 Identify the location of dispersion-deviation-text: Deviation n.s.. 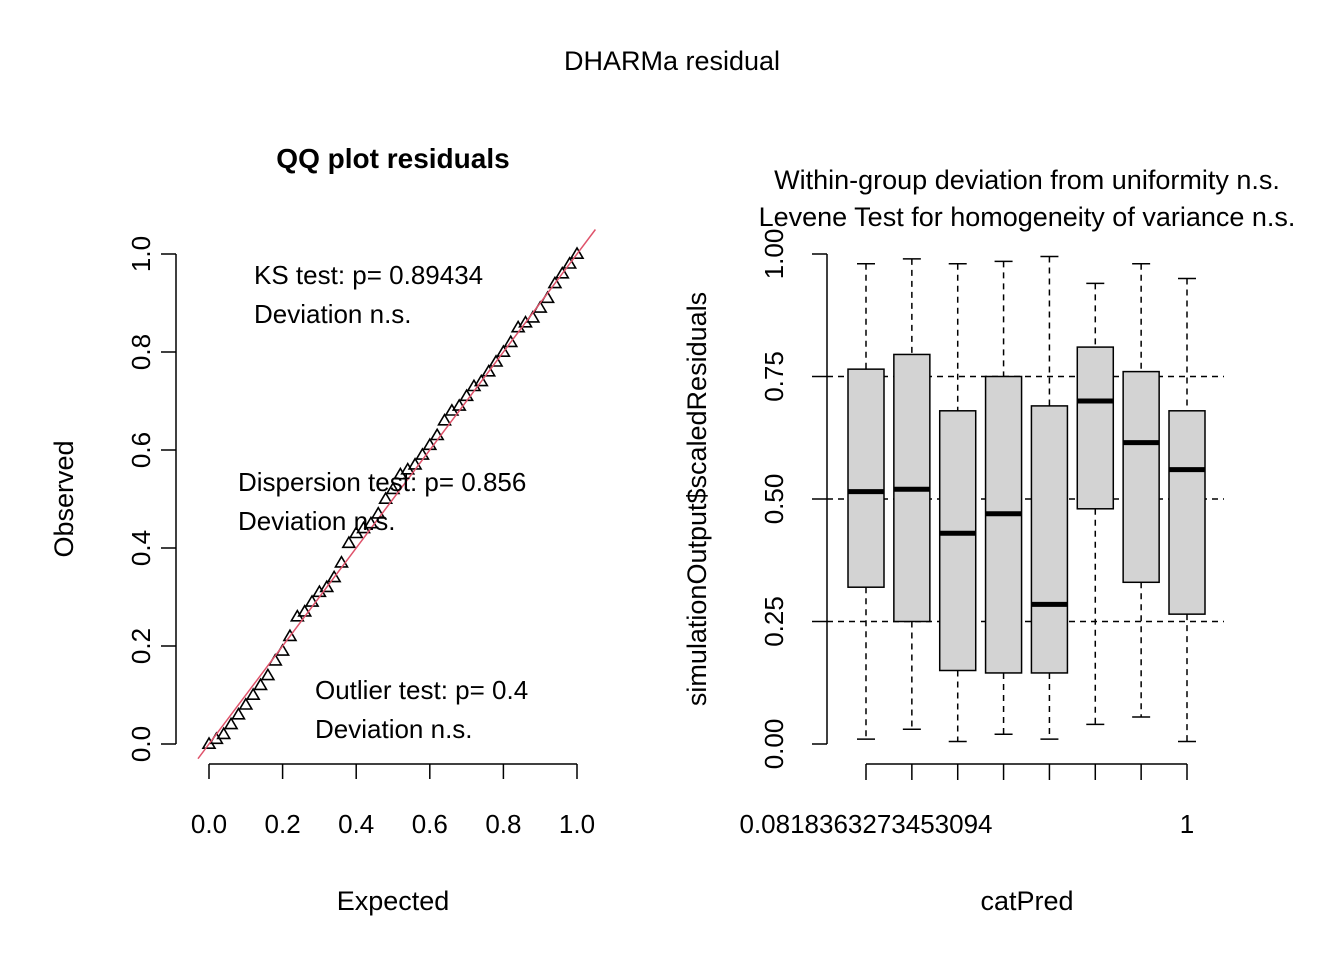
(317, 521).